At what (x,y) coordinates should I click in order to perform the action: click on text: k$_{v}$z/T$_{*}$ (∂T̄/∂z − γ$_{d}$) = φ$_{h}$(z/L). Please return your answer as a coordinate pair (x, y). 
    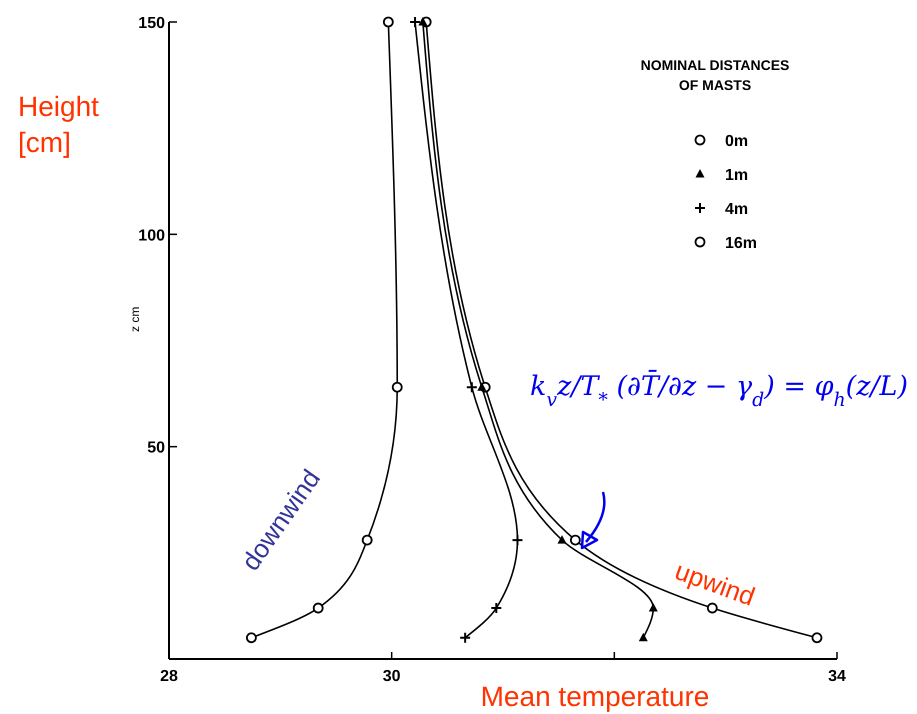
    Looking at the image, I should click on (719, 391).